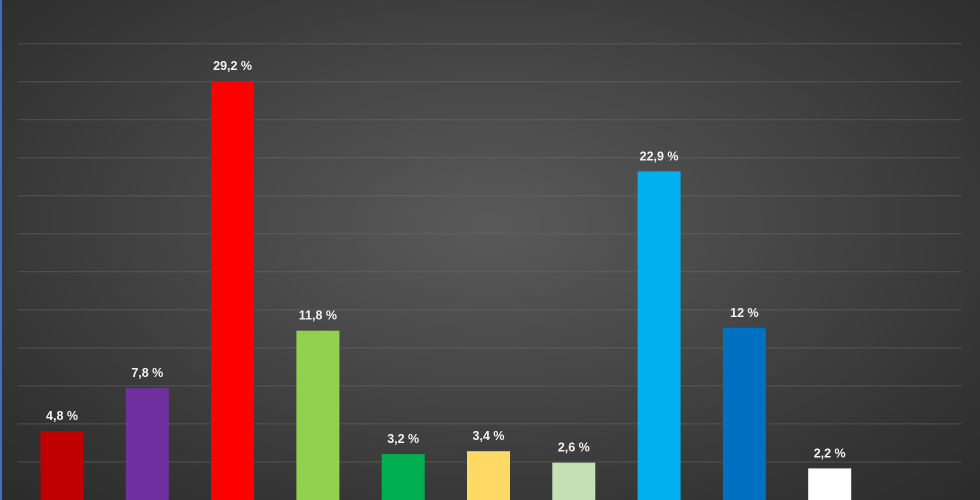 This screenshot has width=980, height=500. Describe the element at coordinates (744, 313) in the screenshot. I see `data-label: 12 %` at that location.